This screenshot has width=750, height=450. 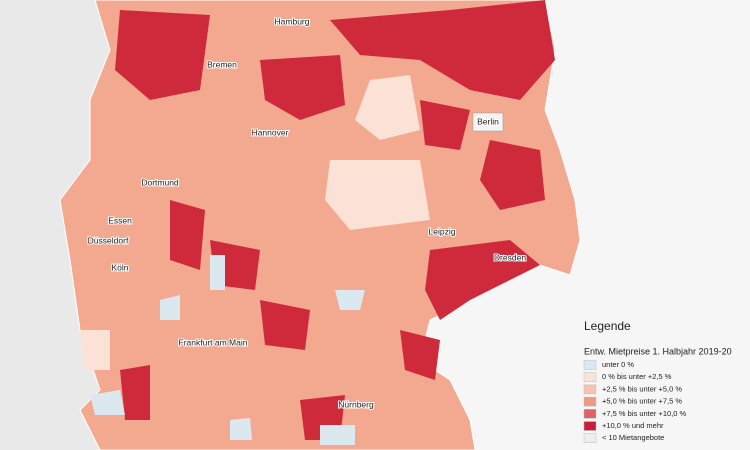 I want to click on legend-label: +10,0 % und mehr, so click(x=633, y=425).